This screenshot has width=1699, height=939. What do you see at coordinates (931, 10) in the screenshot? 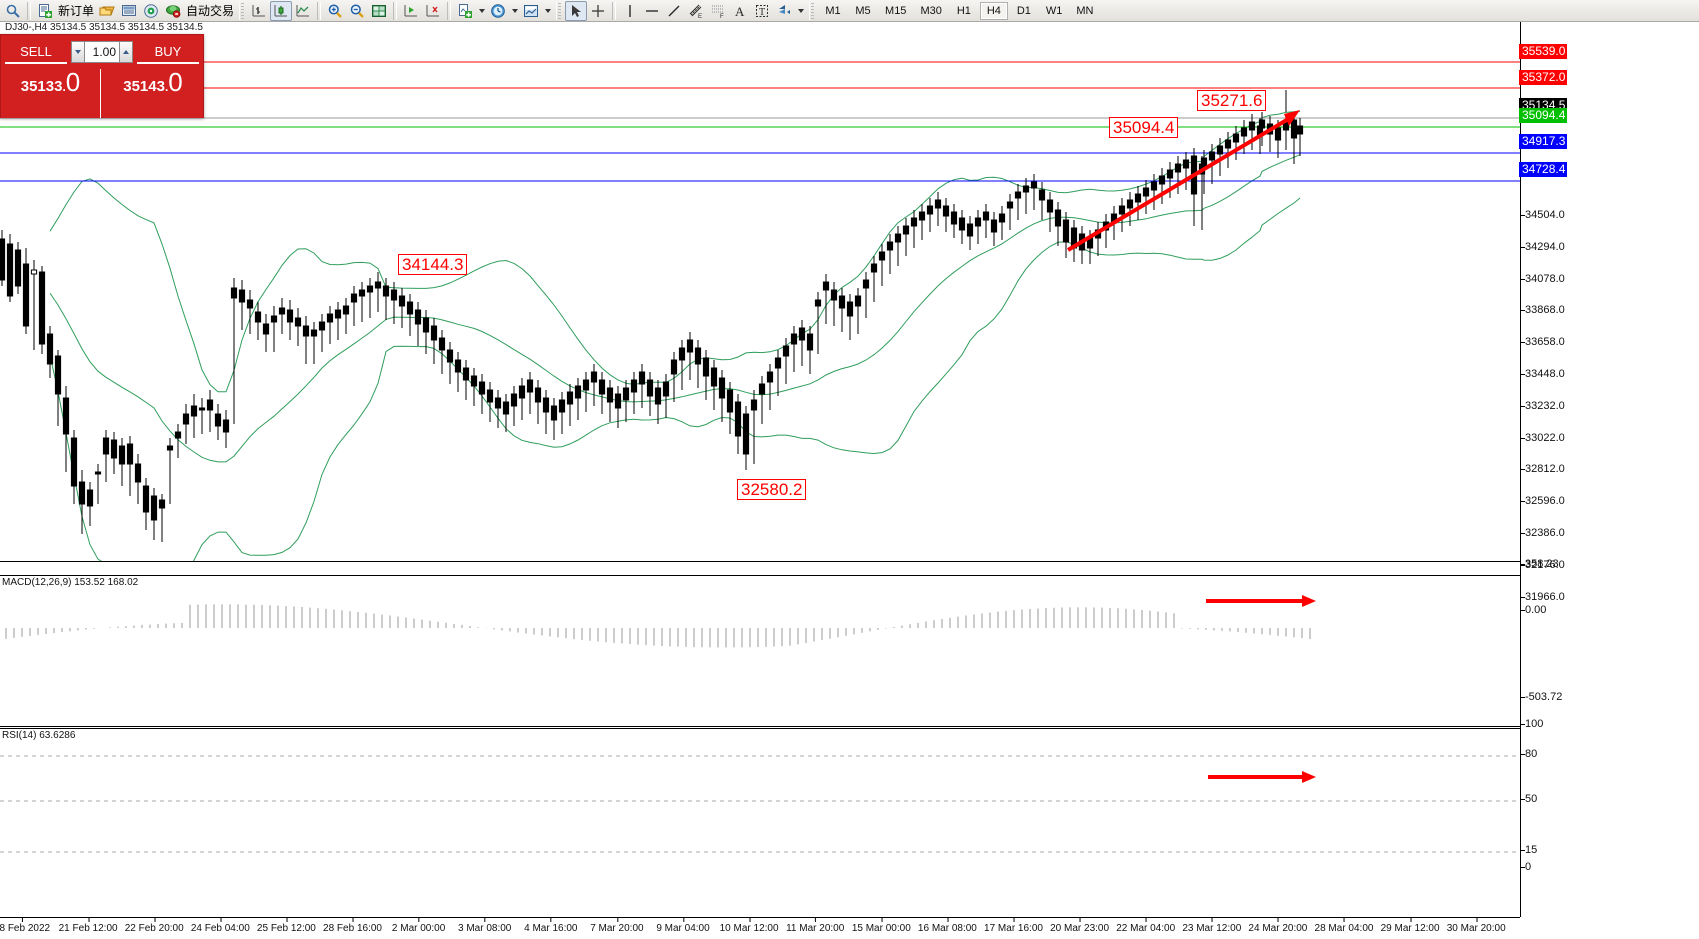
I see `timeframe-button-m30: M30` at bounding box center [931, 10].